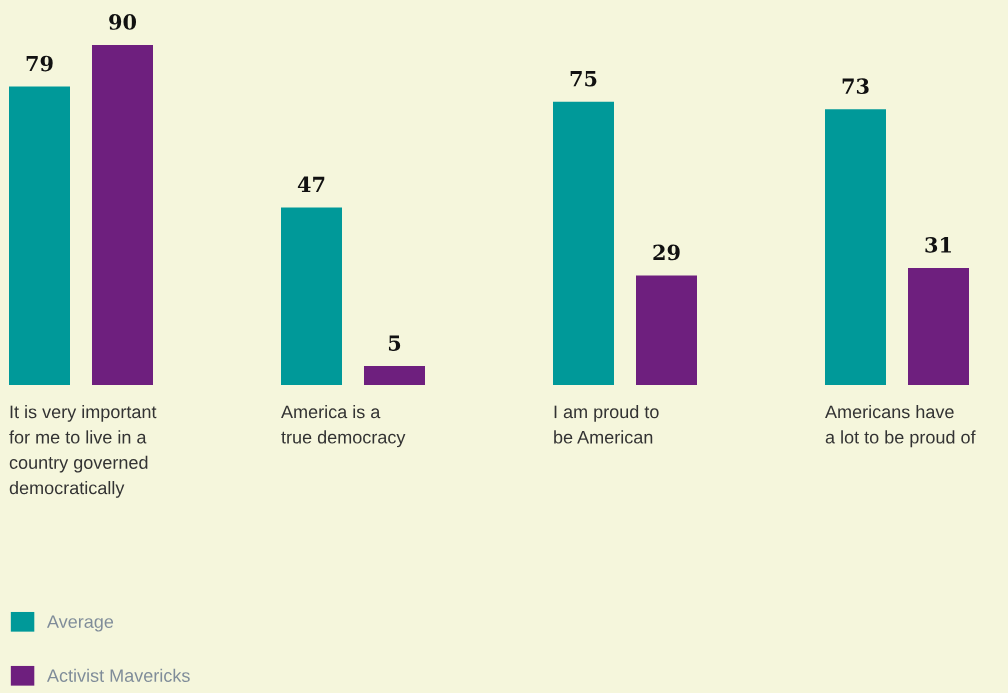 This screenshot has width=1008, height=693. Describe the element at coordinates (83, 451) in the screenshot. I see `x-tick-label: It is very important for me to live in a country governed democratically` at that location.